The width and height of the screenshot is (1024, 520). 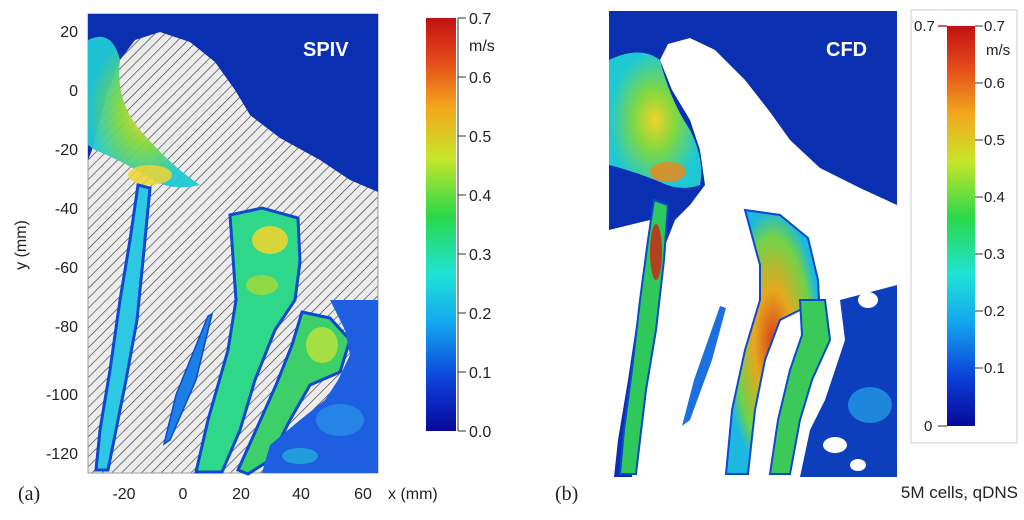 I want to click on cfd-title: CFD, so click(x=846, y=50).